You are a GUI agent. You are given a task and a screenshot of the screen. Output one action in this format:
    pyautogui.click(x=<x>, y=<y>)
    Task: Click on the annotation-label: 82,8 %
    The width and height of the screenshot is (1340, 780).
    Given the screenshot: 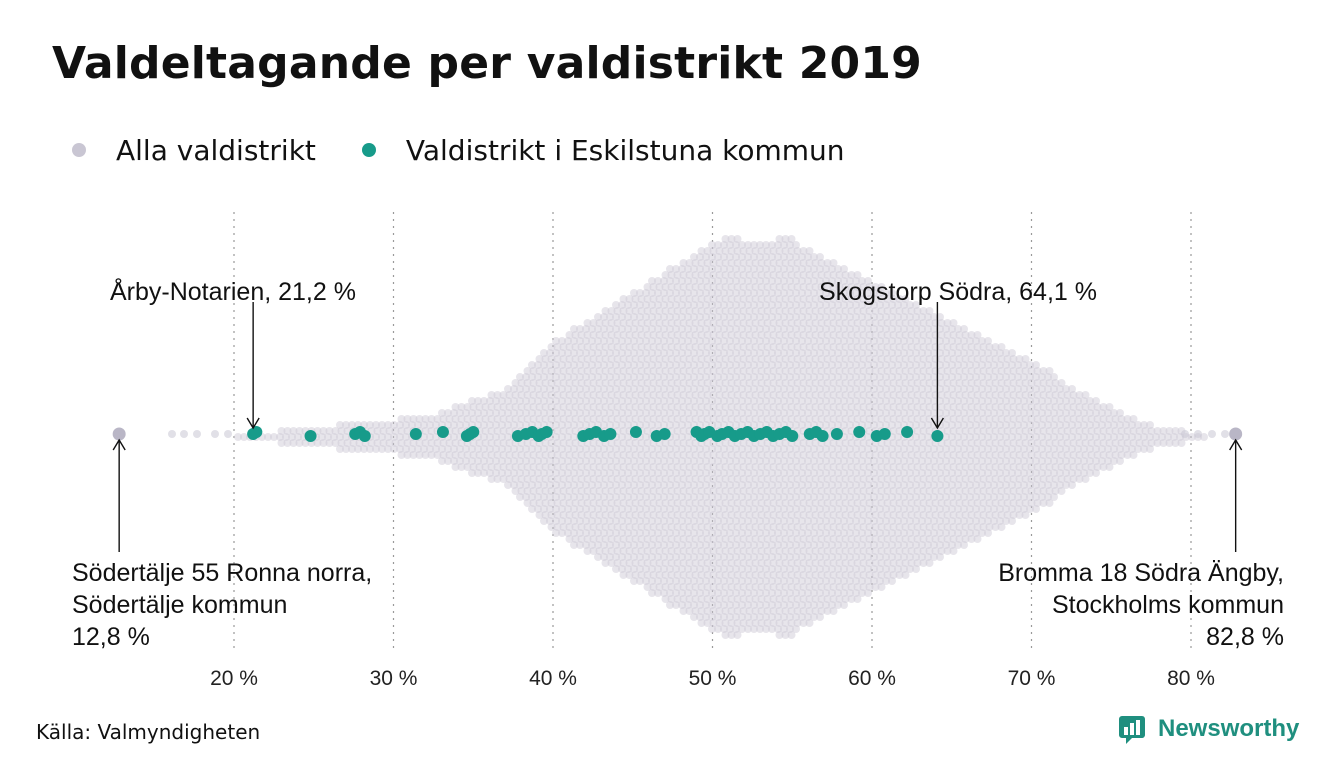 What is the action you would take?
    pyautogui.click(x=1245, y=637)
    